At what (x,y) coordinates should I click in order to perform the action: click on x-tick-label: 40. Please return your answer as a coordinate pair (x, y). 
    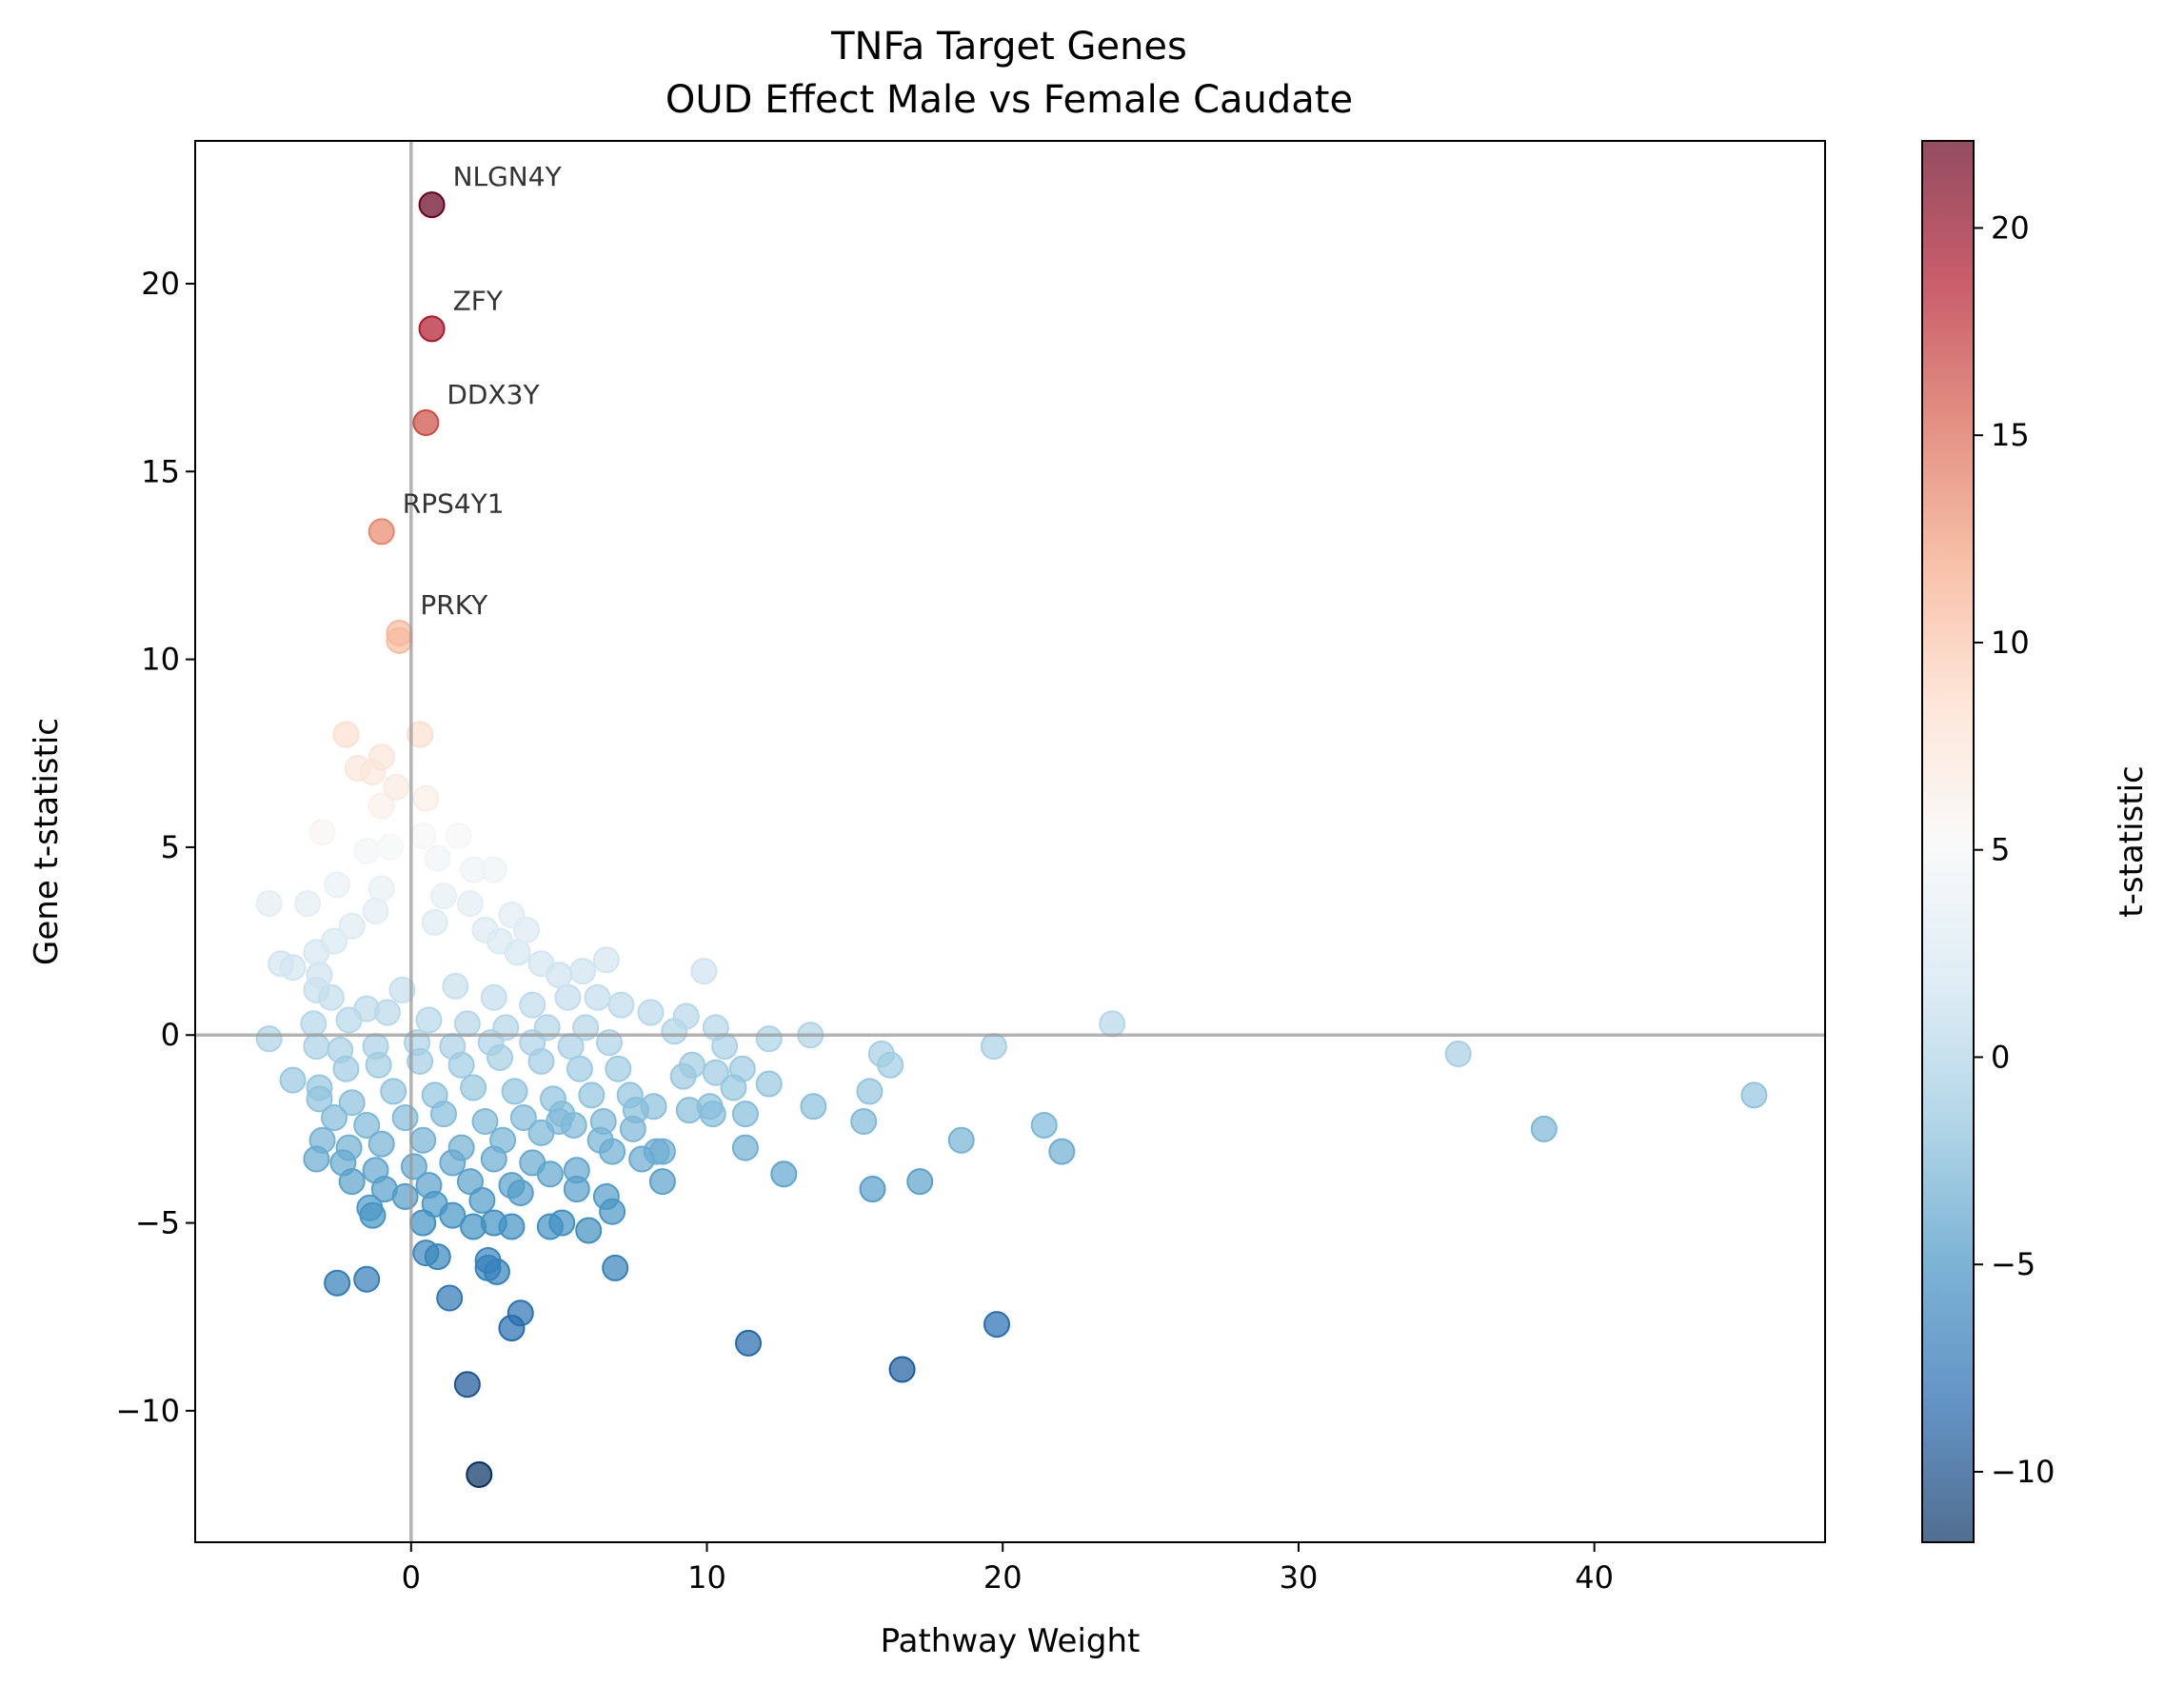
    Looking at the image, I should click on (1594, 1577).